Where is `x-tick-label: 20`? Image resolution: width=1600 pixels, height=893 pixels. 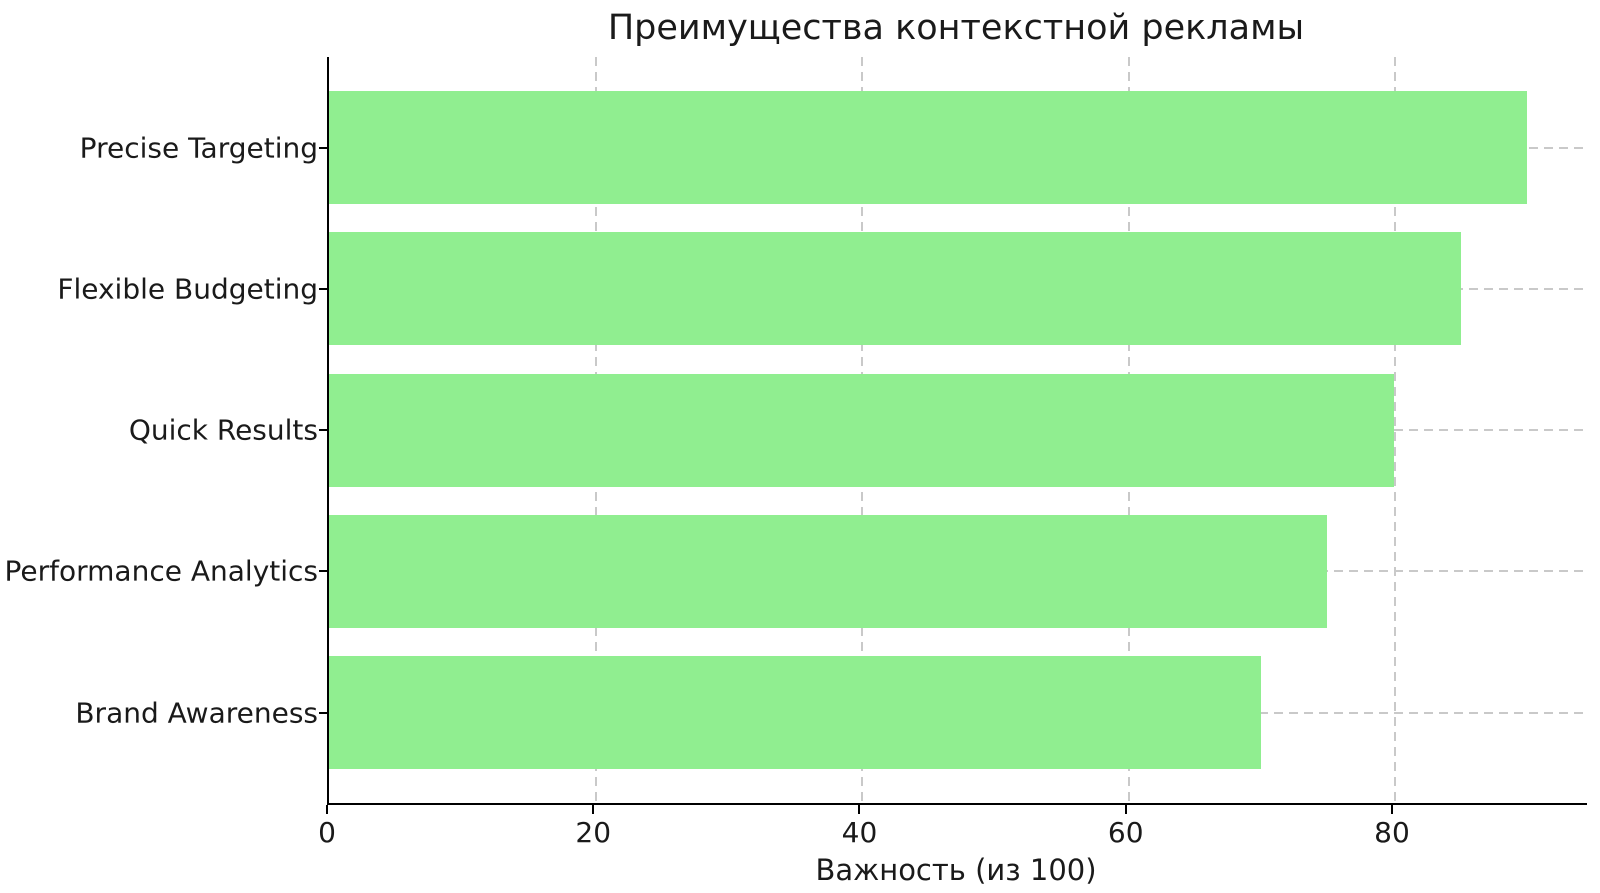 x-tick-label: 20 is located at coordinates (593, 832).